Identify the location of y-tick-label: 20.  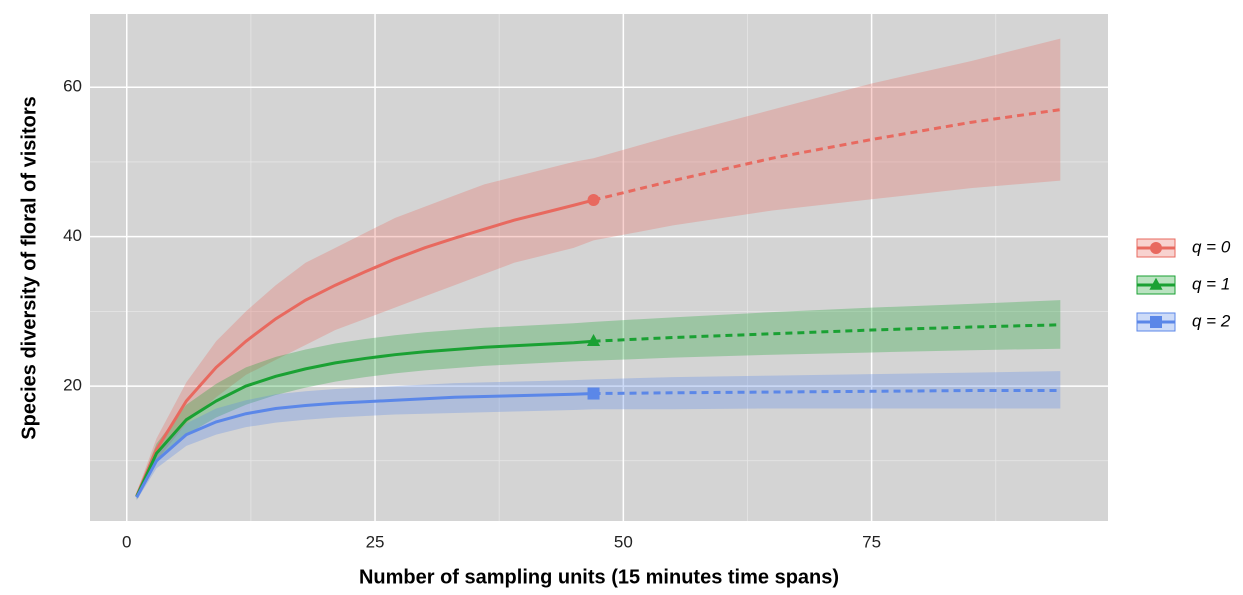
(72, 385).